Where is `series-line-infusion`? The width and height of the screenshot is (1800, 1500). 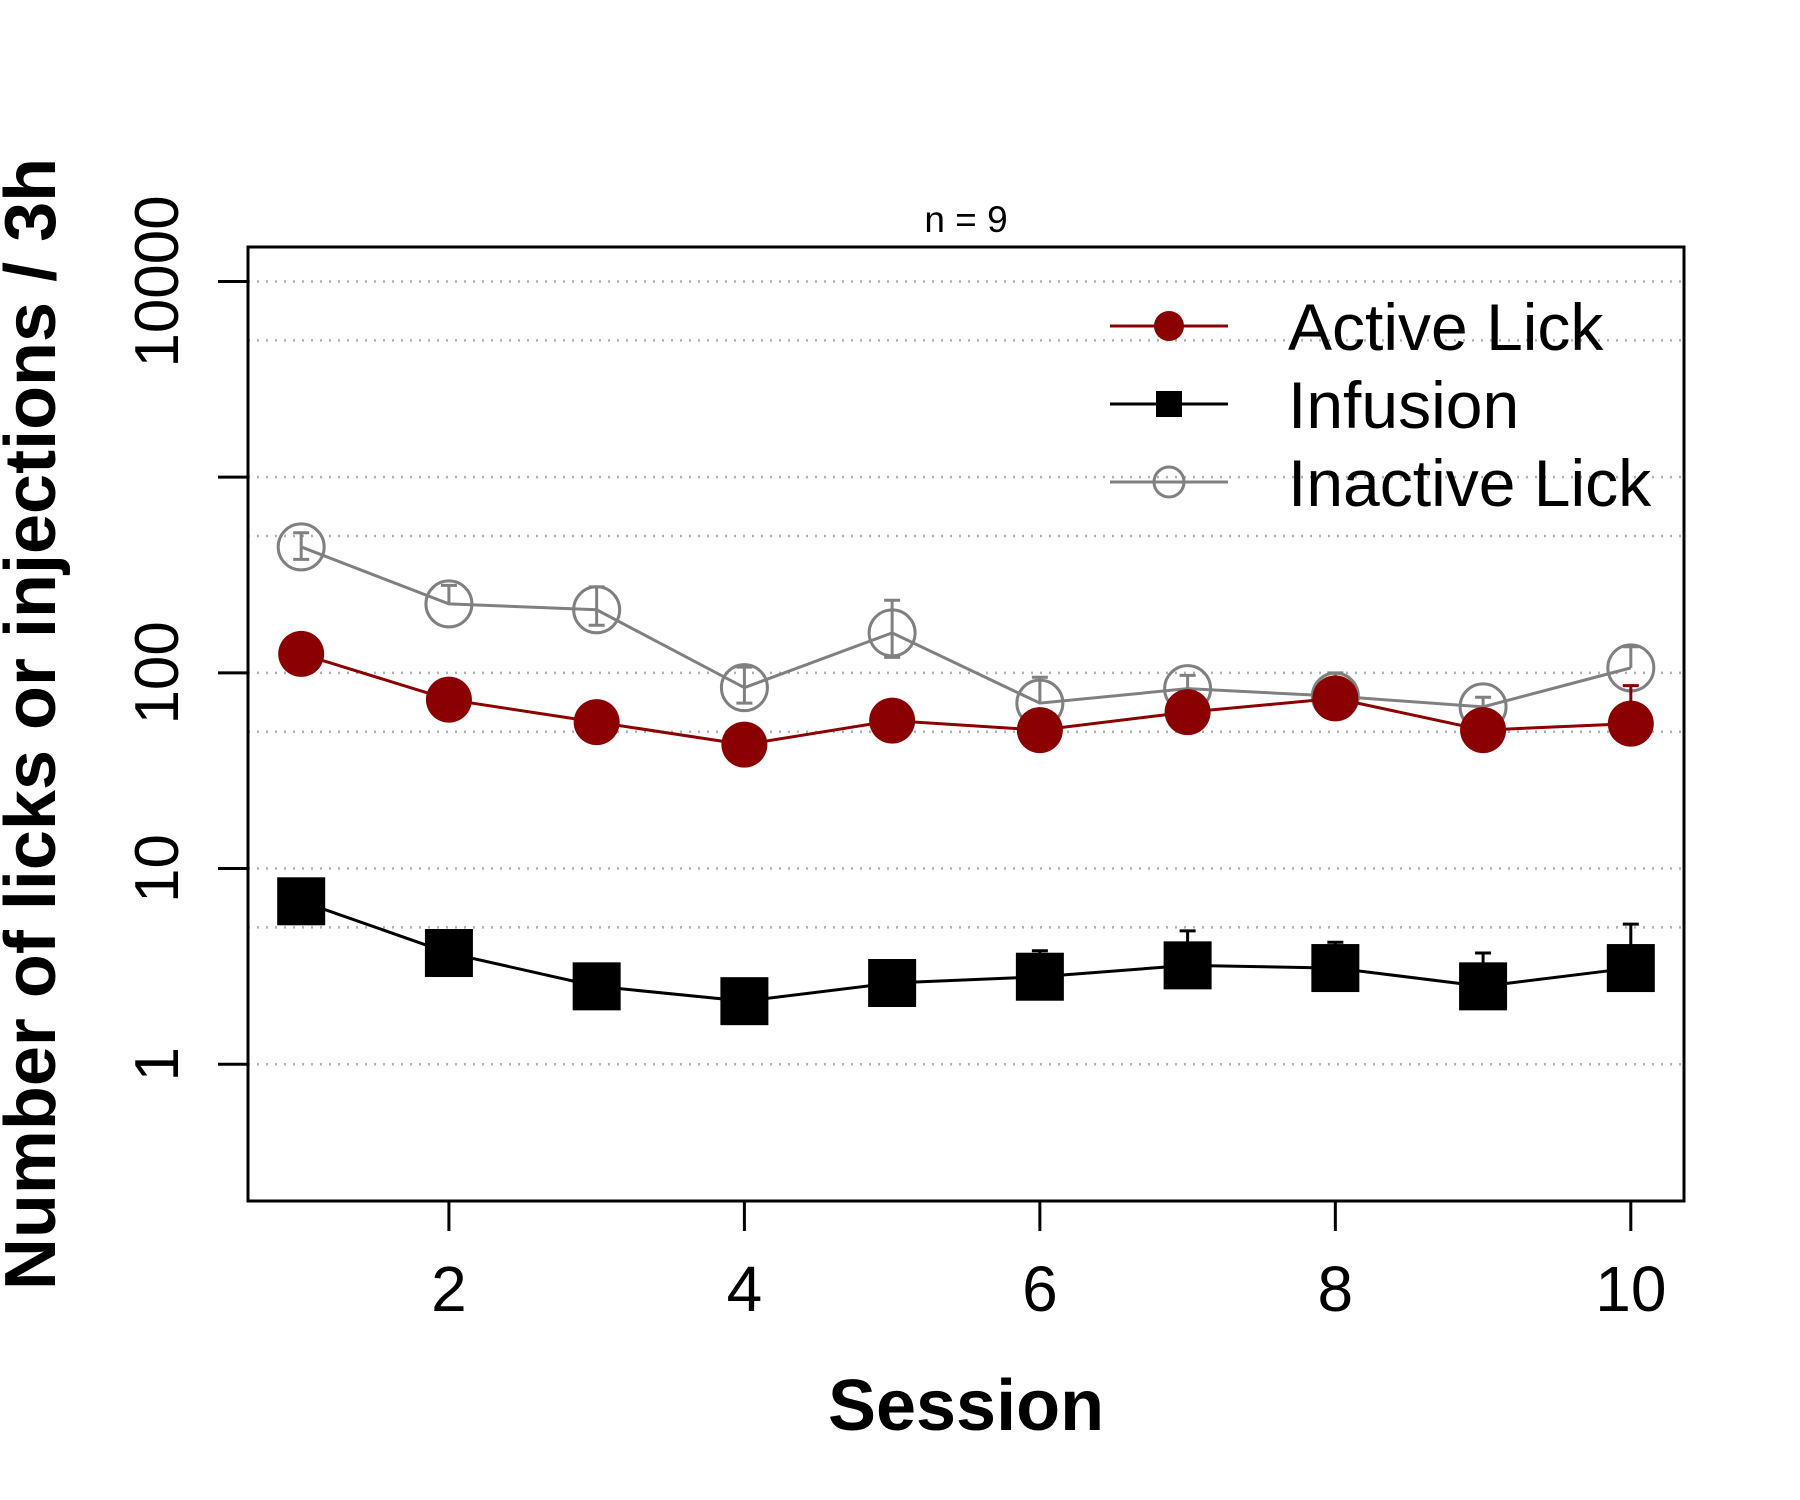 series-line-infusion is located at coordinates (965, 951).